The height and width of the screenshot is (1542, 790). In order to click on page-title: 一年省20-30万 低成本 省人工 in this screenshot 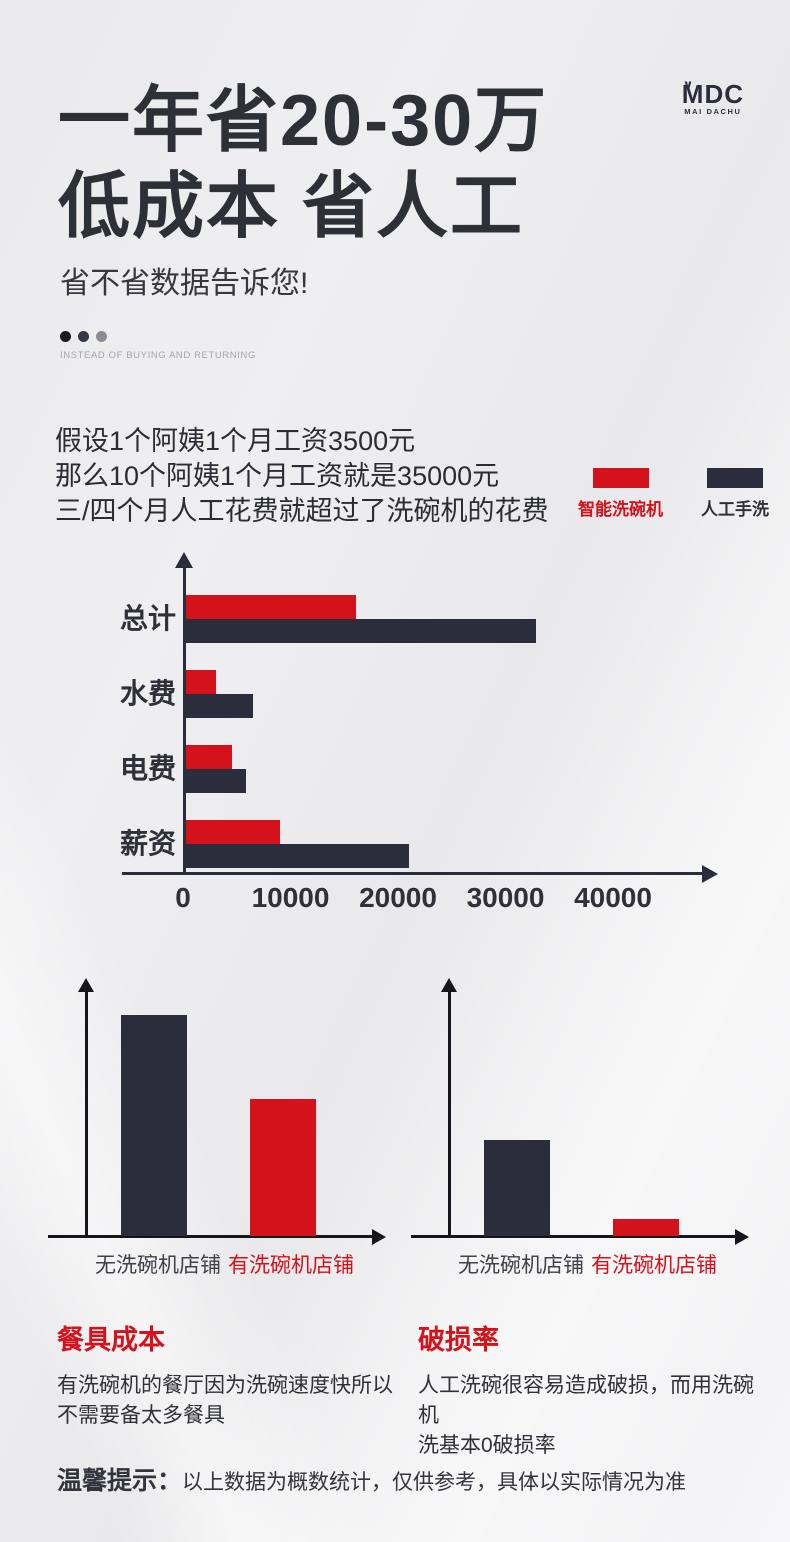, I will do `click(303, 164)`.